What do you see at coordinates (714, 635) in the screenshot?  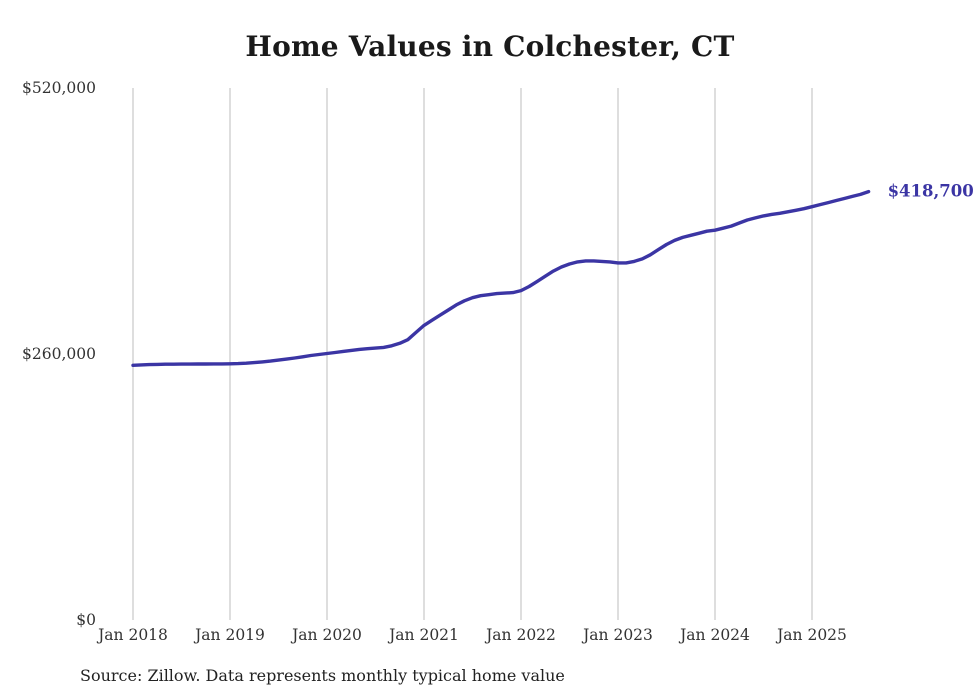 I see `x-tick-label: Jan 2024` at bounding box center [714, 635].